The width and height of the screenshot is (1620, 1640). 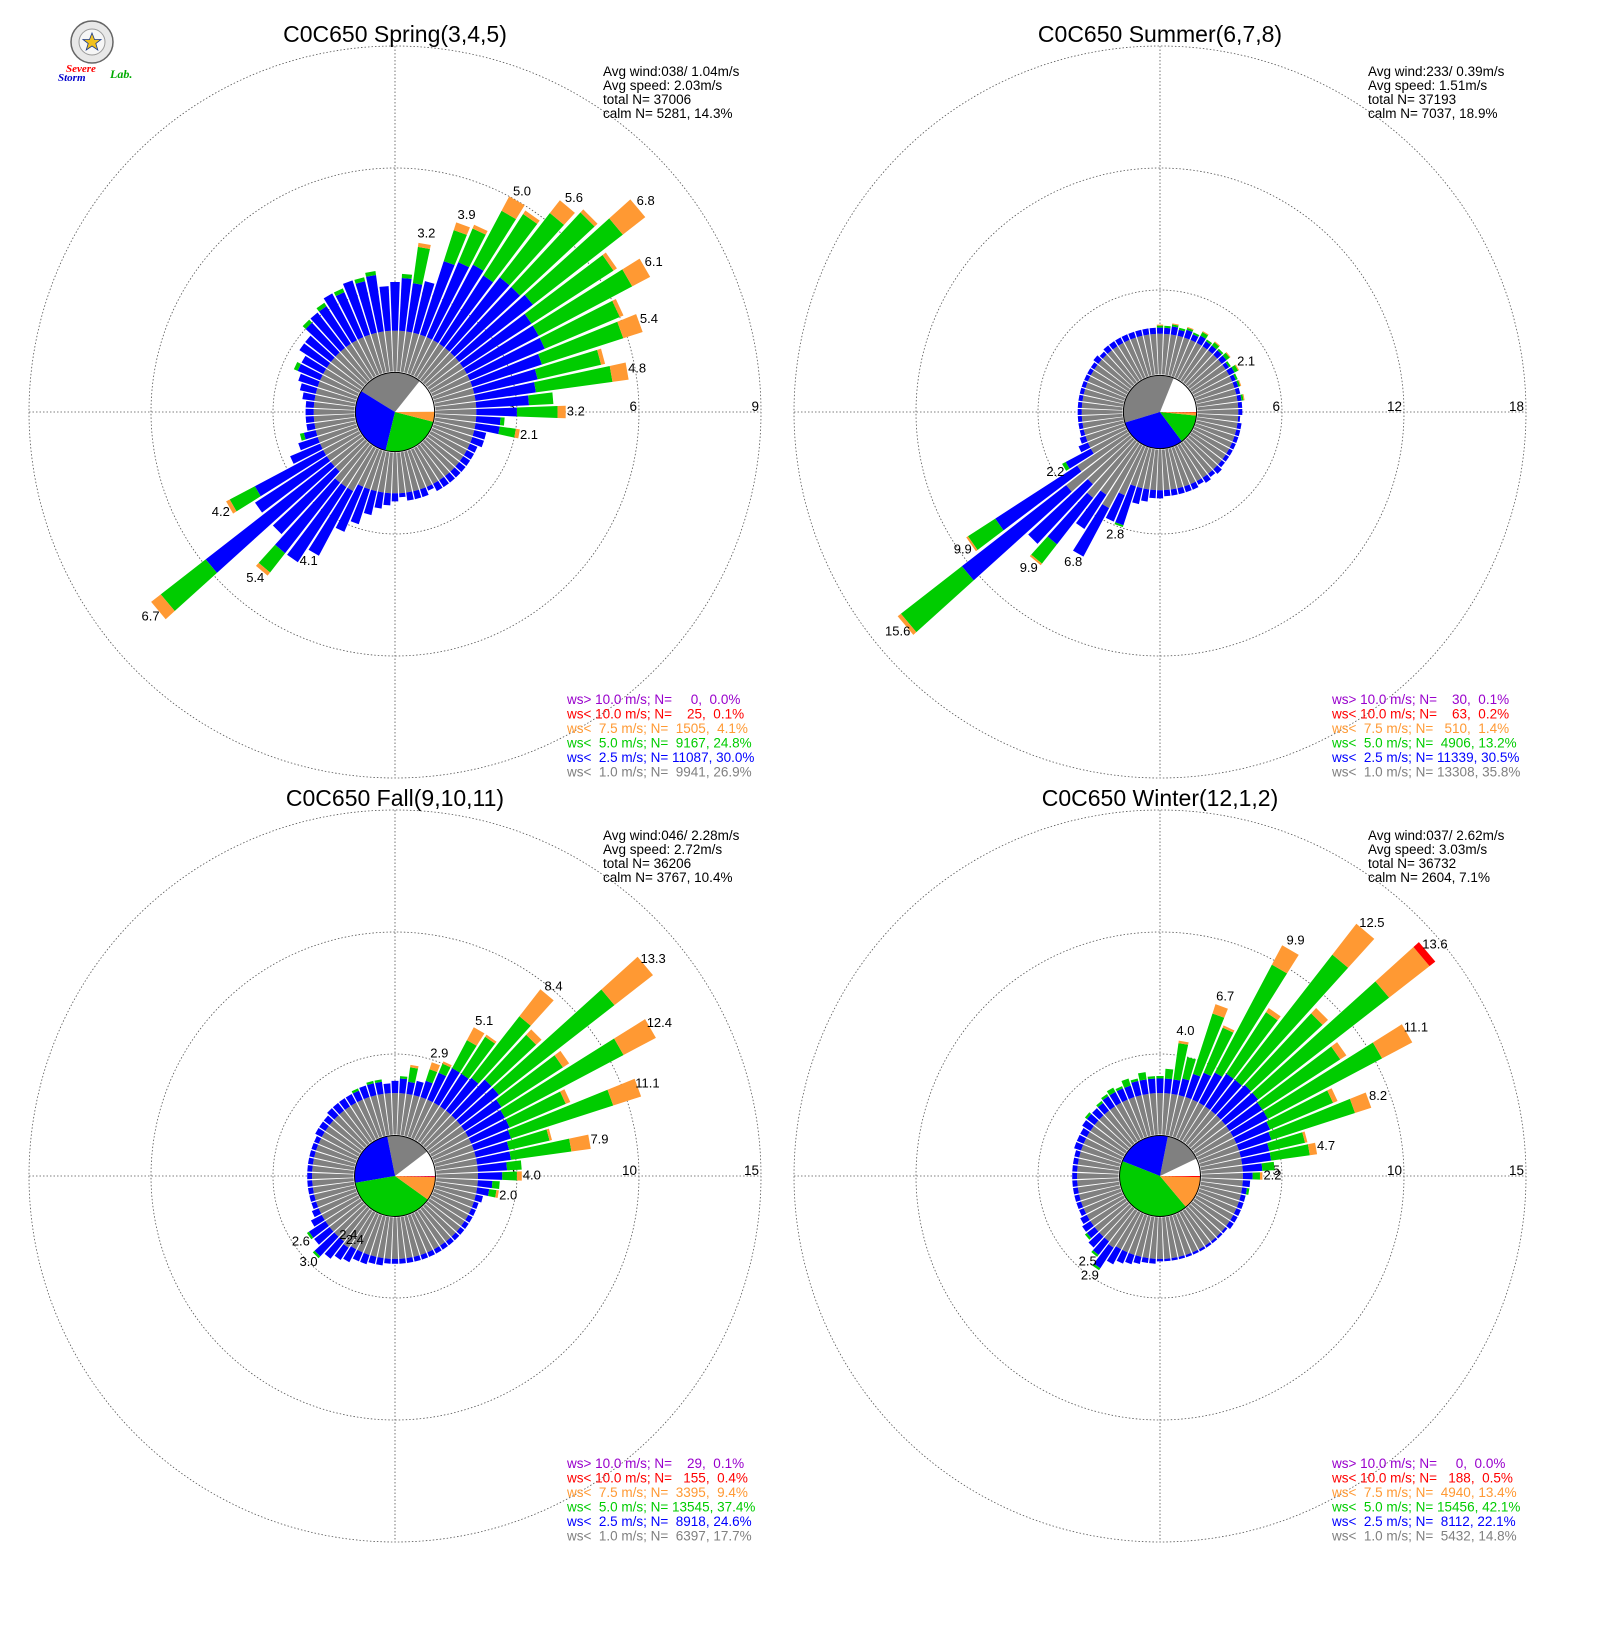 I want to click on ring-label: 5, so click(x=511, y=1170).